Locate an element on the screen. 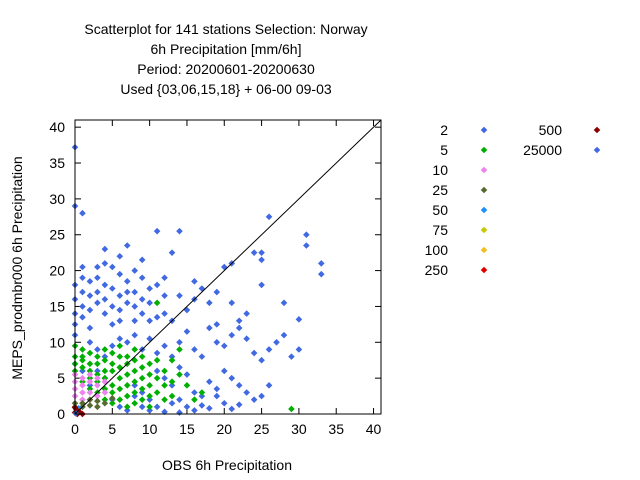 This screenshot has width=640, height=480. legend-label-25000: 25000 is located at coordinates (542, 150).